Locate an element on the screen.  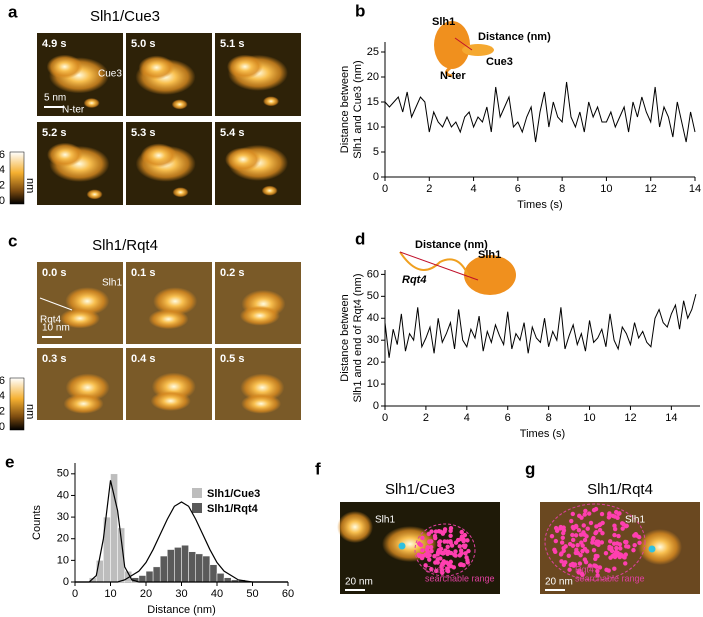
x-tick-label: 8 is located at coordinates (562, 189).